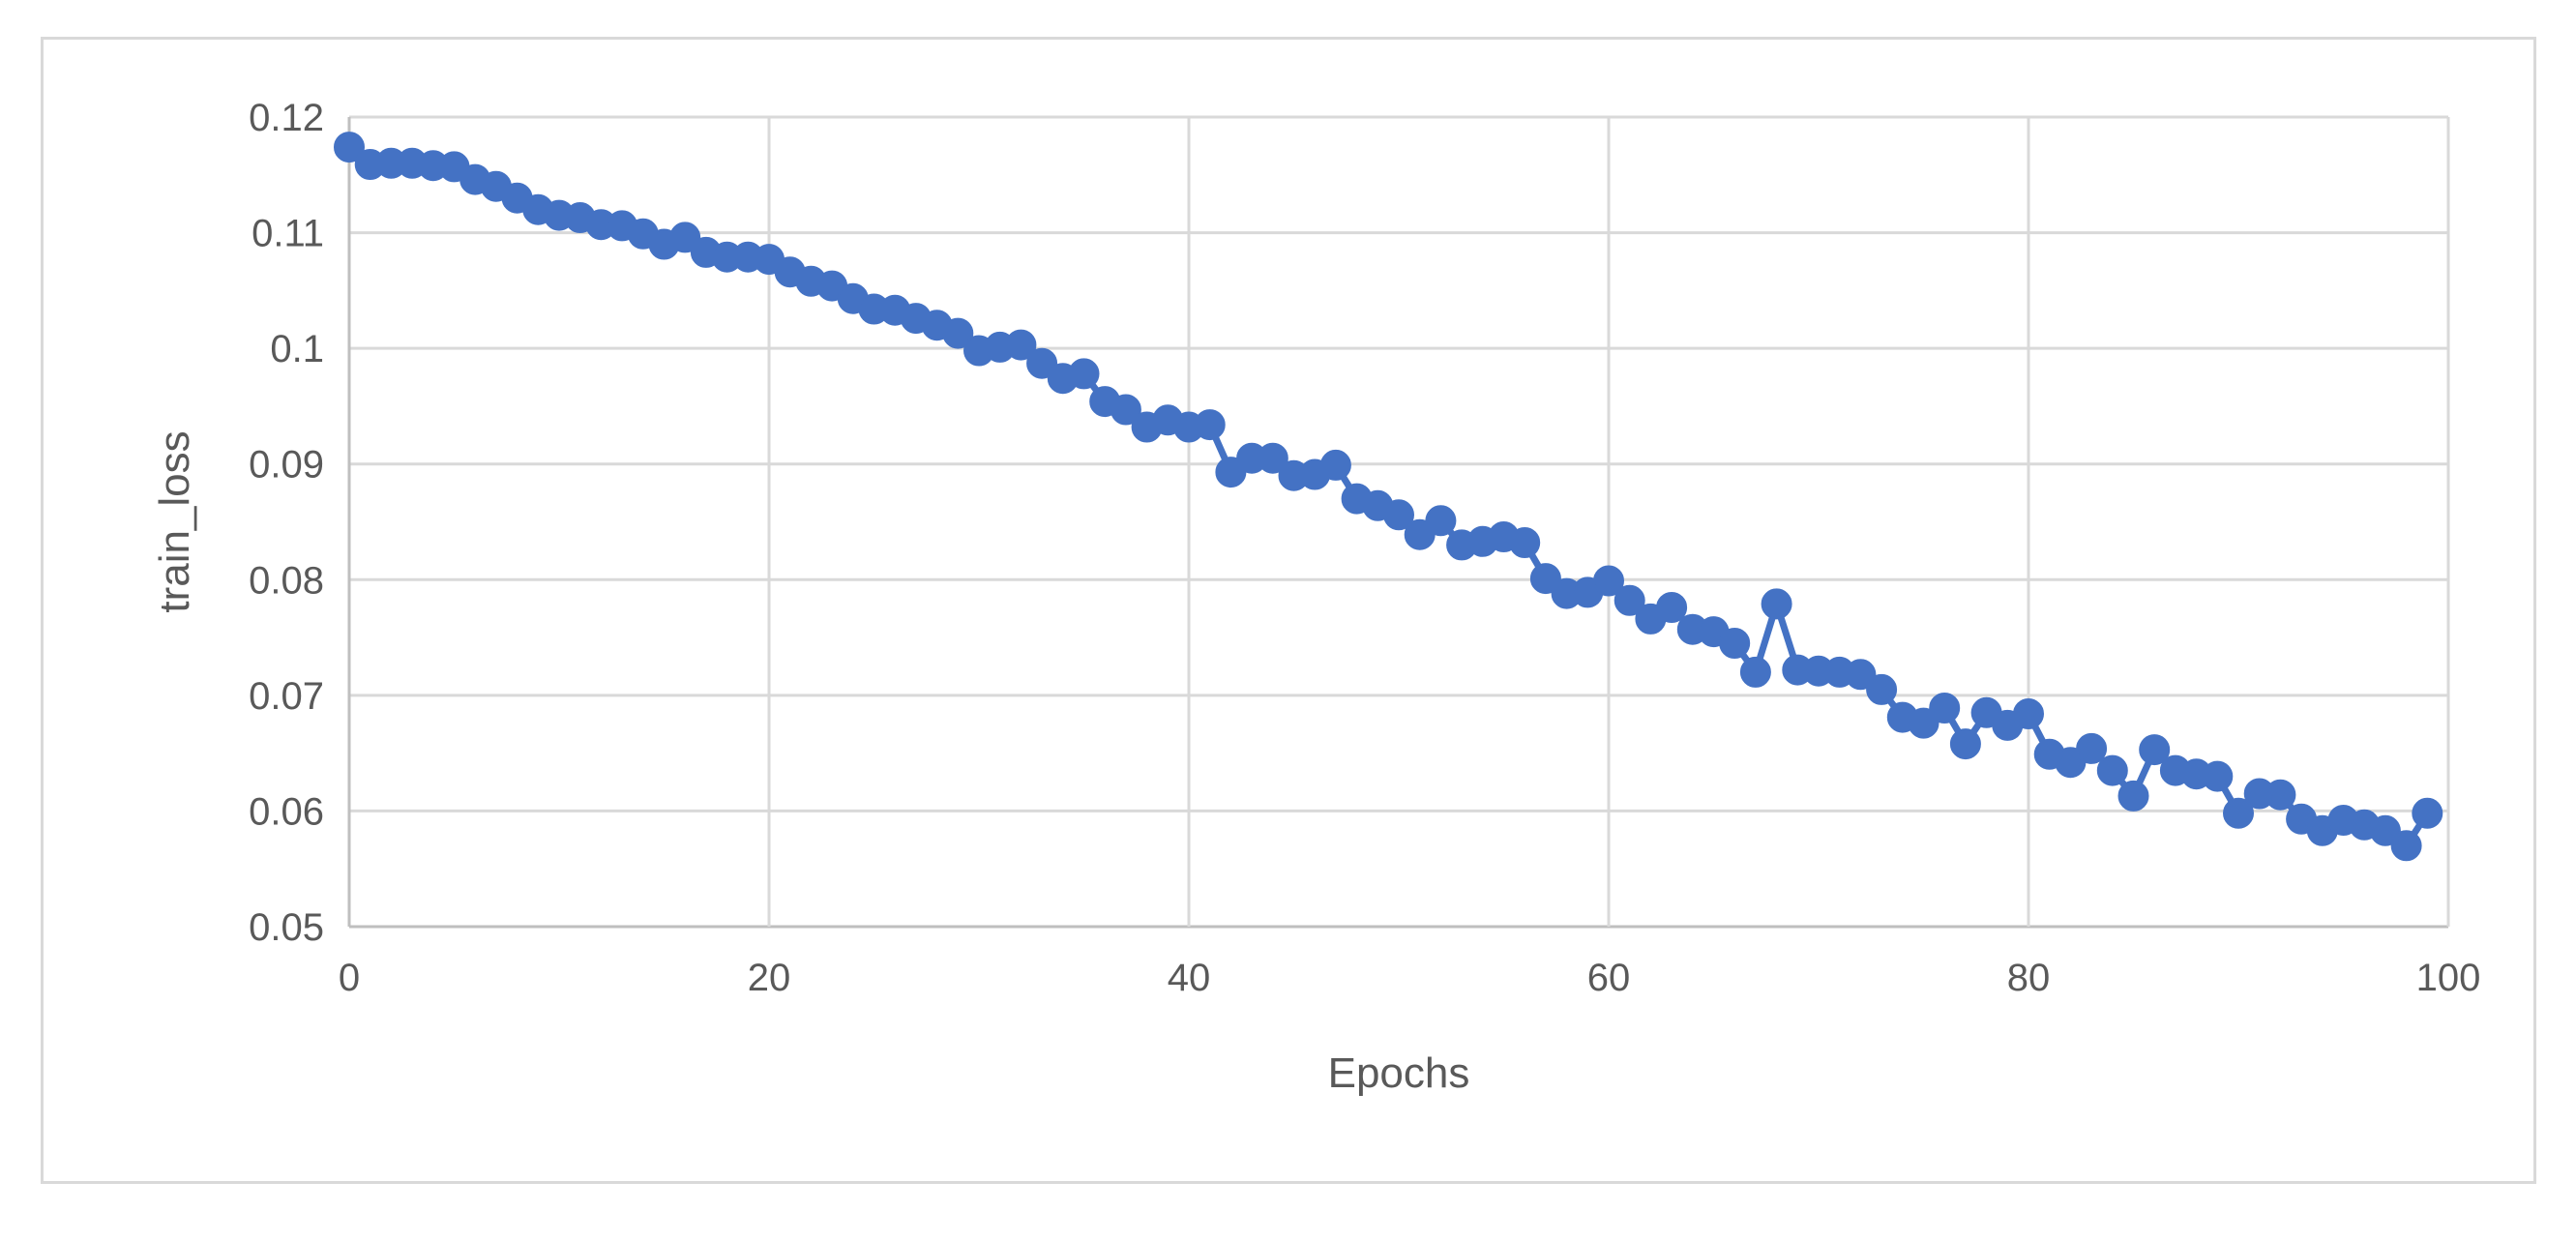 The height and width of the screenshot is (1241, 2576). I want to click on y-tick-label: 0.05, so click(287, 927).